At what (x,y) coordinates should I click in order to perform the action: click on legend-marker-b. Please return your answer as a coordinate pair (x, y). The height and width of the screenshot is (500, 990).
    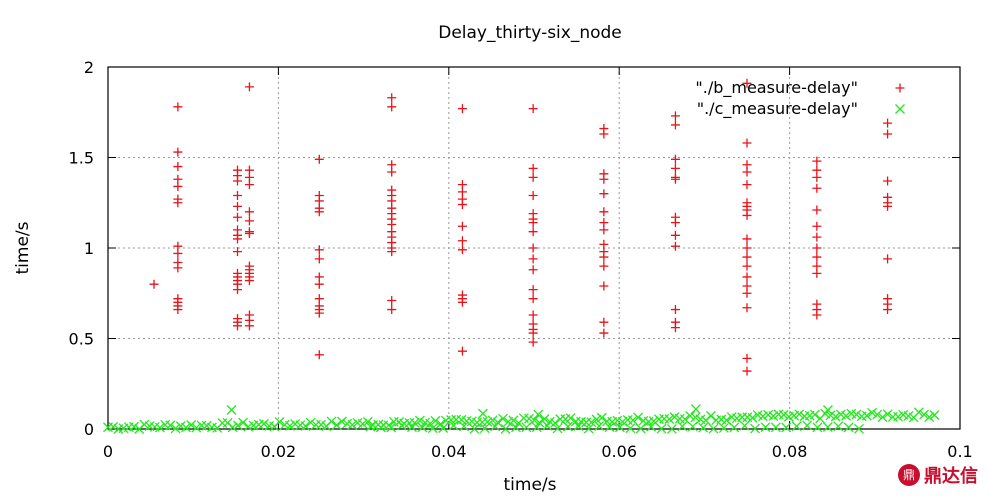
    Looking at the image, I should click on (900, 88).